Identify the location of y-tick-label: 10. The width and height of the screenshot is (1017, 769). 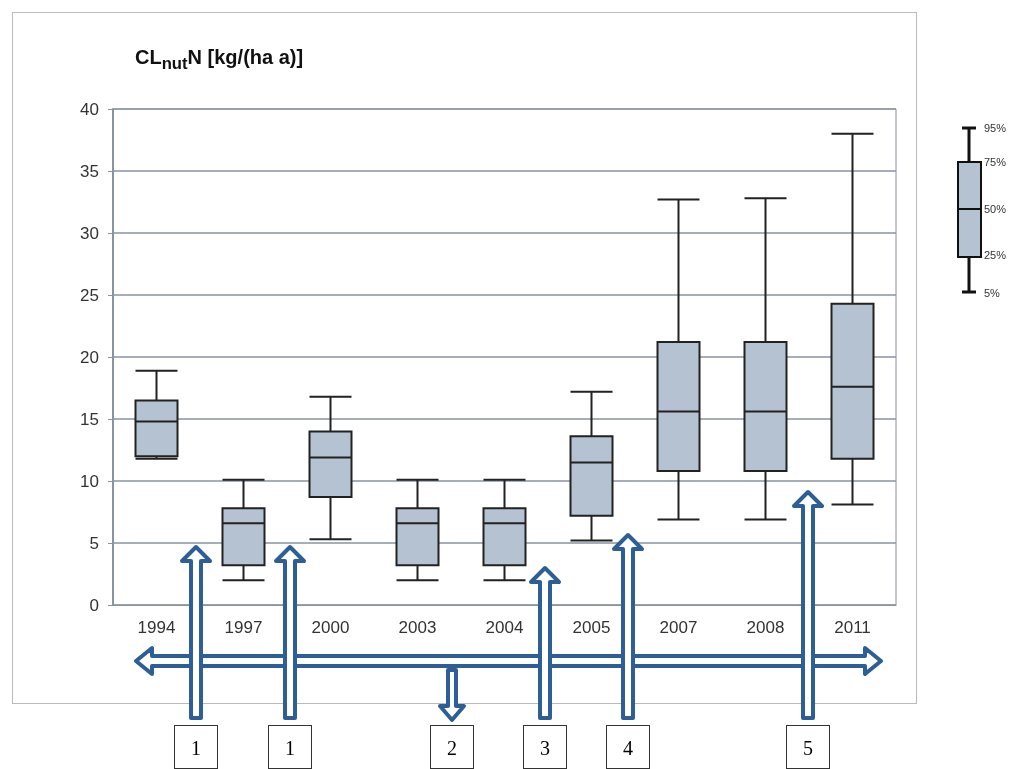
(89, 481).